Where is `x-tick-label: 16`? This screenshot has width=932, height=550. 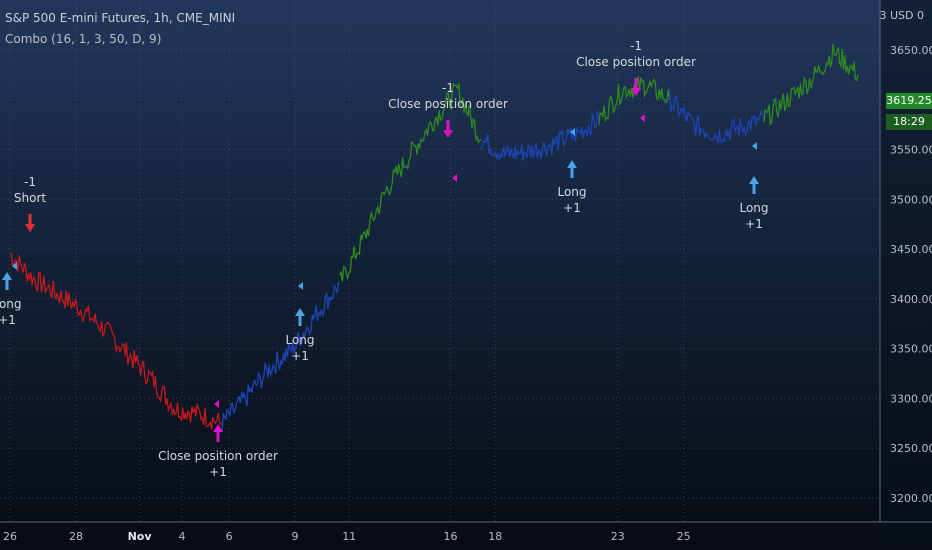
x-tick-label: 16 is located at coordinates (450, 536).